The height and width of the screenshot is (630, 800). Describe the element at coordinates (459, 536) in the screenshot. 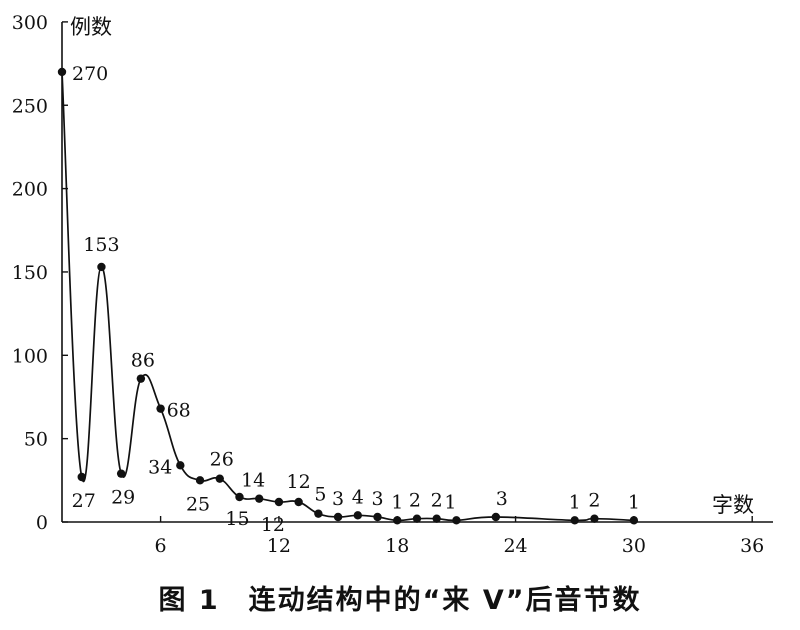

I see `x-ticks: 6 12 18 24 30 36` at that location.